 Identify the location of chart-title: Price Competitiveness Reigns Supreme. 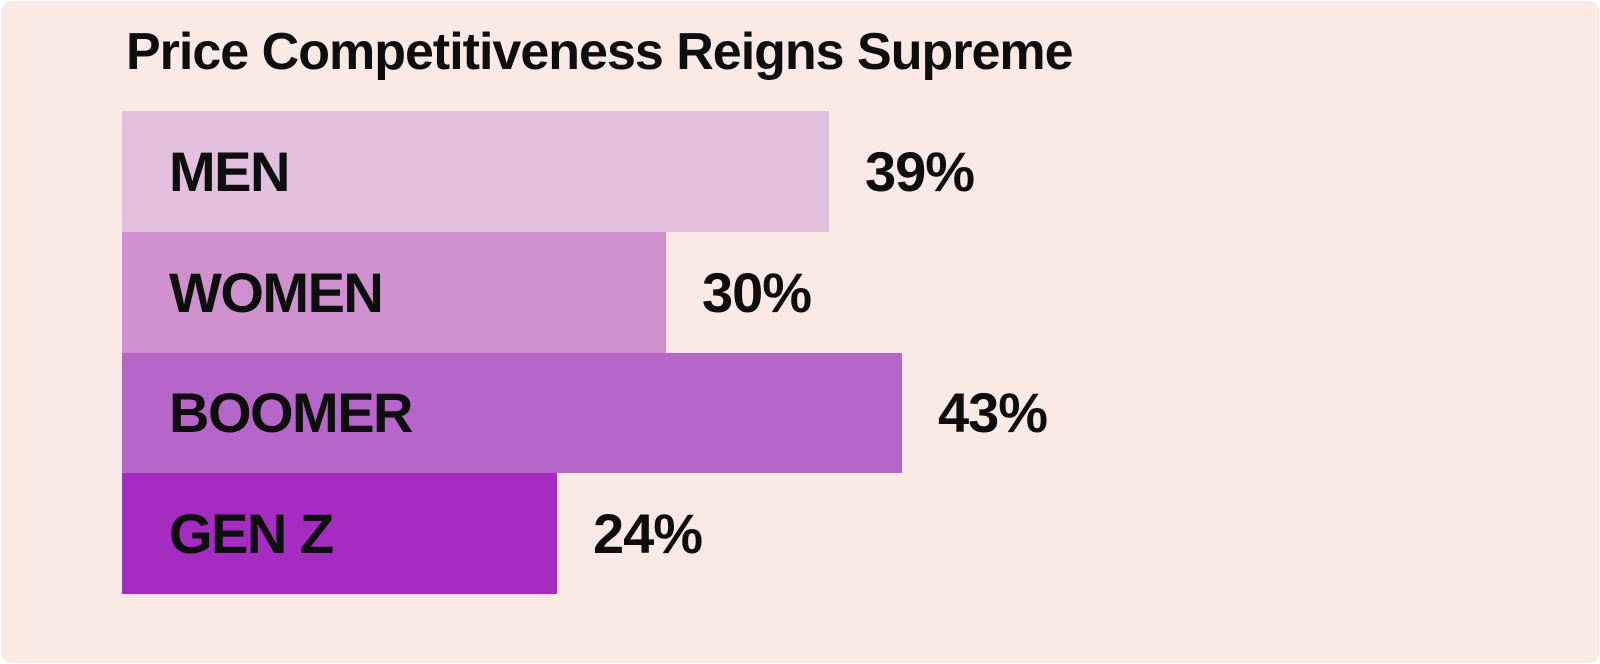
(600, 52).